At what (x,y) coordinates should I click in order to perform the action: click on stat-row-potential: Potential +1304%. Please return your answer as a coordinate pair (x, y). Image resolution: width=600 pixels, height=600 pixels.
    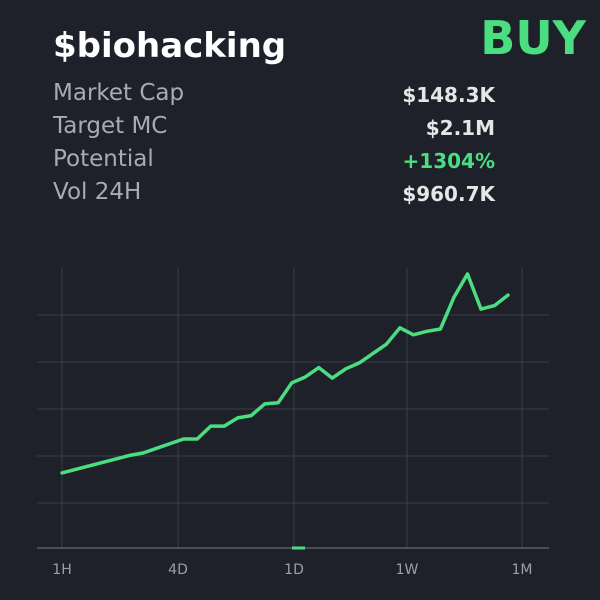
    Looking at the image, I should click on (274, 162).